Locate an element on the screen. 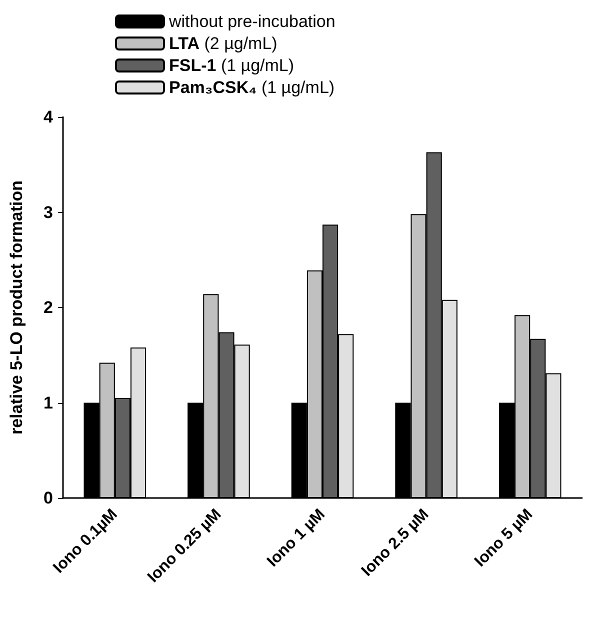  legend-label: LTA (2 µg/mL) is located at coordinates (223, 43).